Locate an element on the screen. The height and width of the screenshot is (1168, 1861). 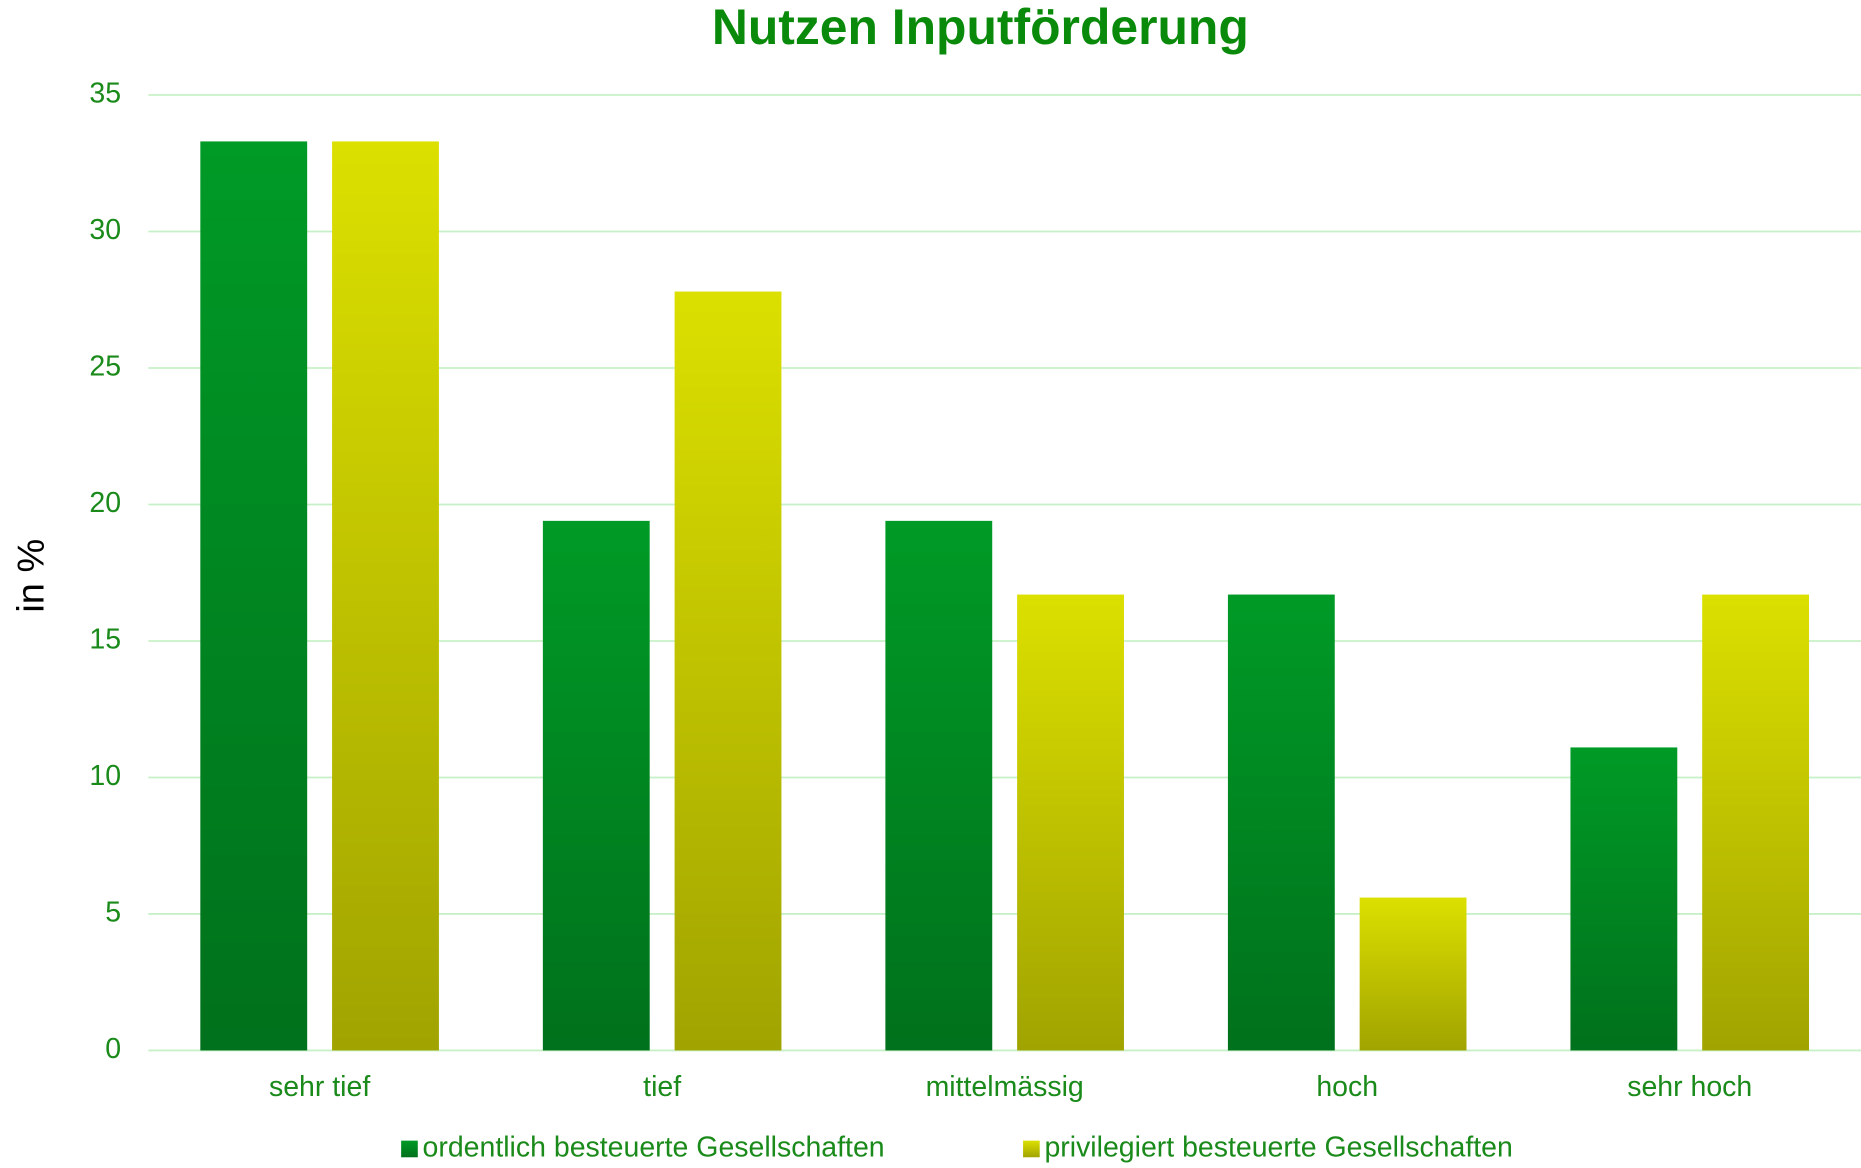
y-tick-label: 0 is located at coordinates (113, 1049).